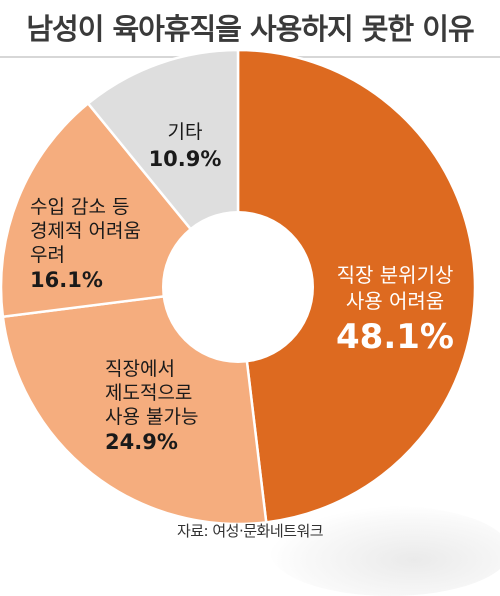 The height and width of the screenshot is (596, 500). I want to click on slice-label-2-line-3: 사용 불가능, so click(151, 417).